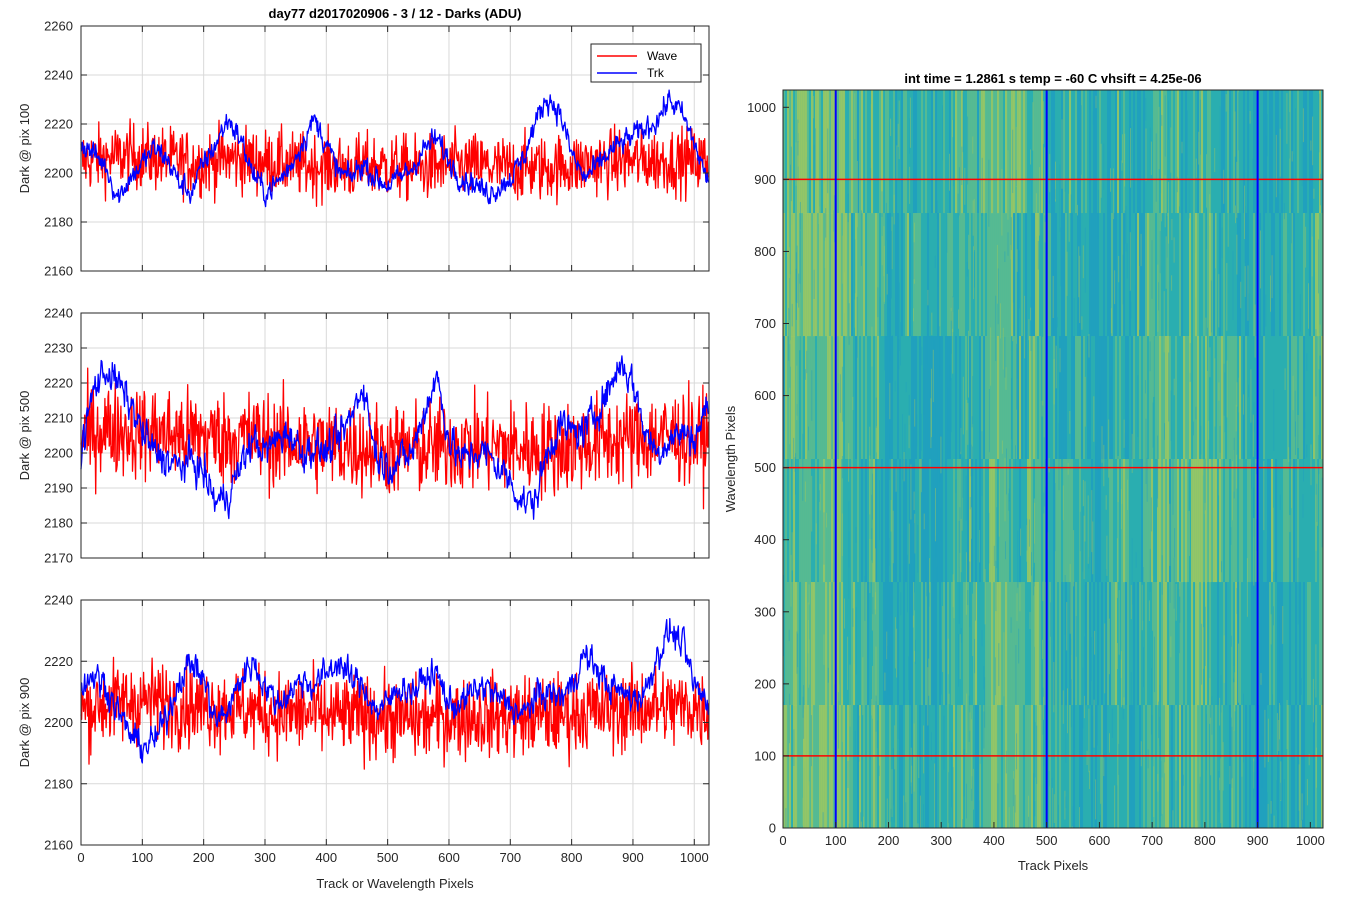  What do you see at coordinates (58, 783) in the screenshot?
I see `y-tick-label: 2180` at bounding box center [58, 783].